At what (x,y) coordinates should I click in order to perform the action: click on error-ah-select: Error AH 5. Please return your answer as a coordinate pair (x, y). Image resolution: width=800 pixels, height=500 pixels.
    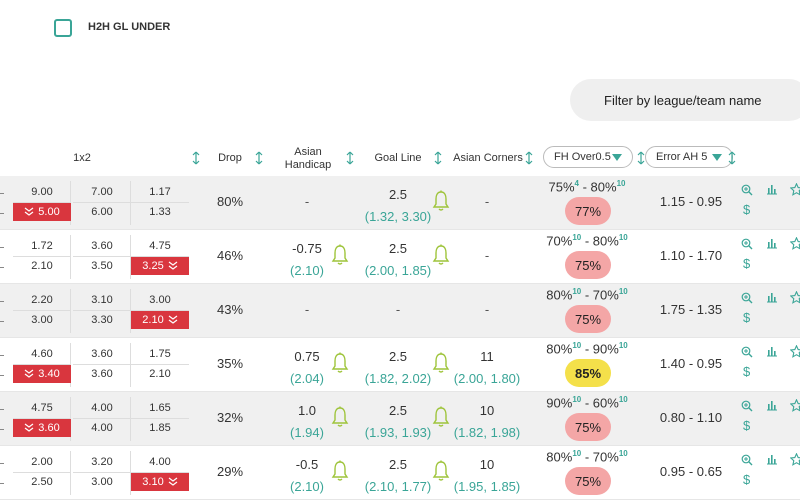
    Looking at the image, I should click on (689, 157).